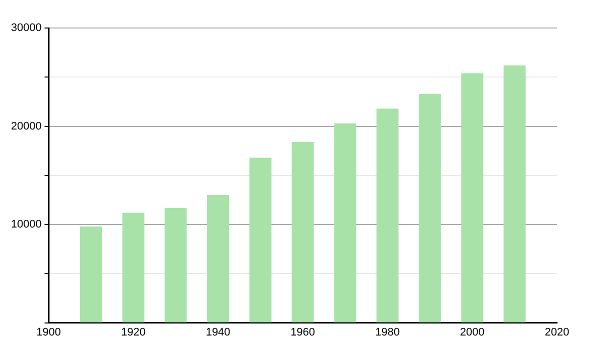 This screenshot has width=600, height=350. Describe the element at coordinates (387, 332) in the screenshot. I see `x-tick-label: 1980` at that location.